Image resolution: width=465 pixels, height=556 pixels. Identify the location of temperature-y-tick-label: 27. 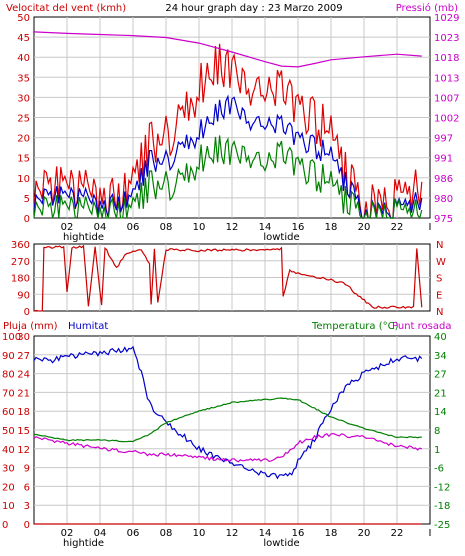
(440, 375).